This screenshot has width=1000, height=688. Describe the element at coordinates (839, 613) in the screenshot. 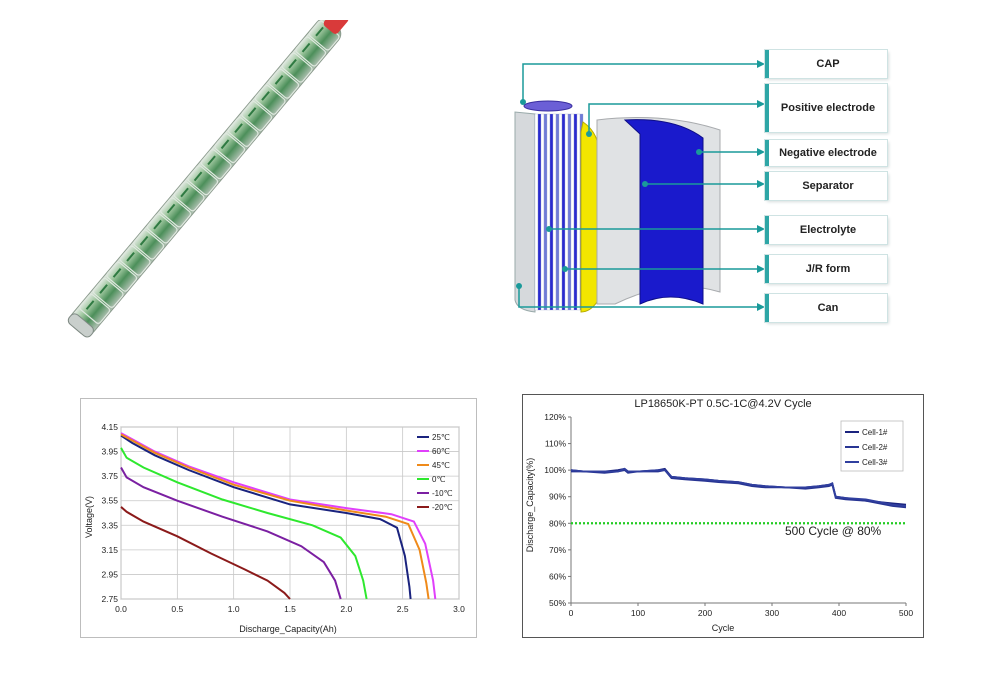

I see `x-tick-label: 400` at that location.